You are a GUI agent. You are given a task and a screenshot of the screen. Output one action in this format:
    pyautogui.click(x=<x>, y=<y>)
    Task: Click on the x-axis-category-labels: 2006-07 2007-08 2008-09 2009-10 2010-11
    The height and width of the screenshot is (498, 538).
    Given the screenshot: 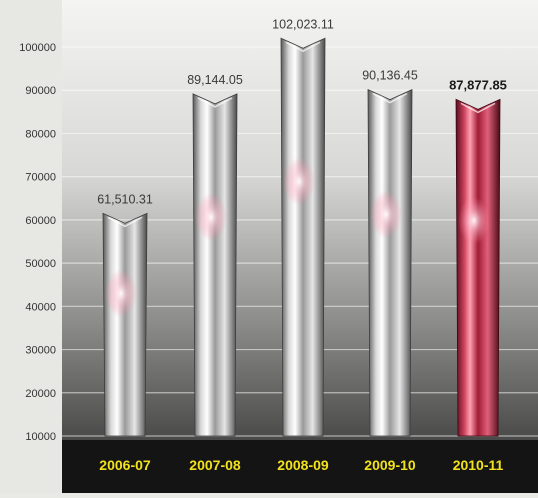 What is the action you would take?
    pyautogui.click(x=301, y=465)
    